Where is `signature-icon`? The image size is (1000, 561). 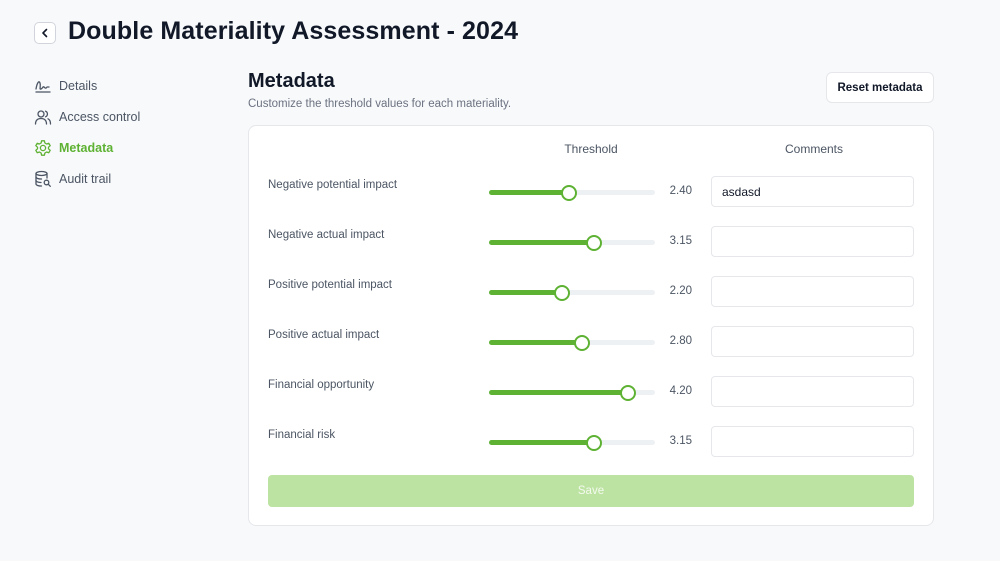
signature-icon is located at coordinates (43, 86).